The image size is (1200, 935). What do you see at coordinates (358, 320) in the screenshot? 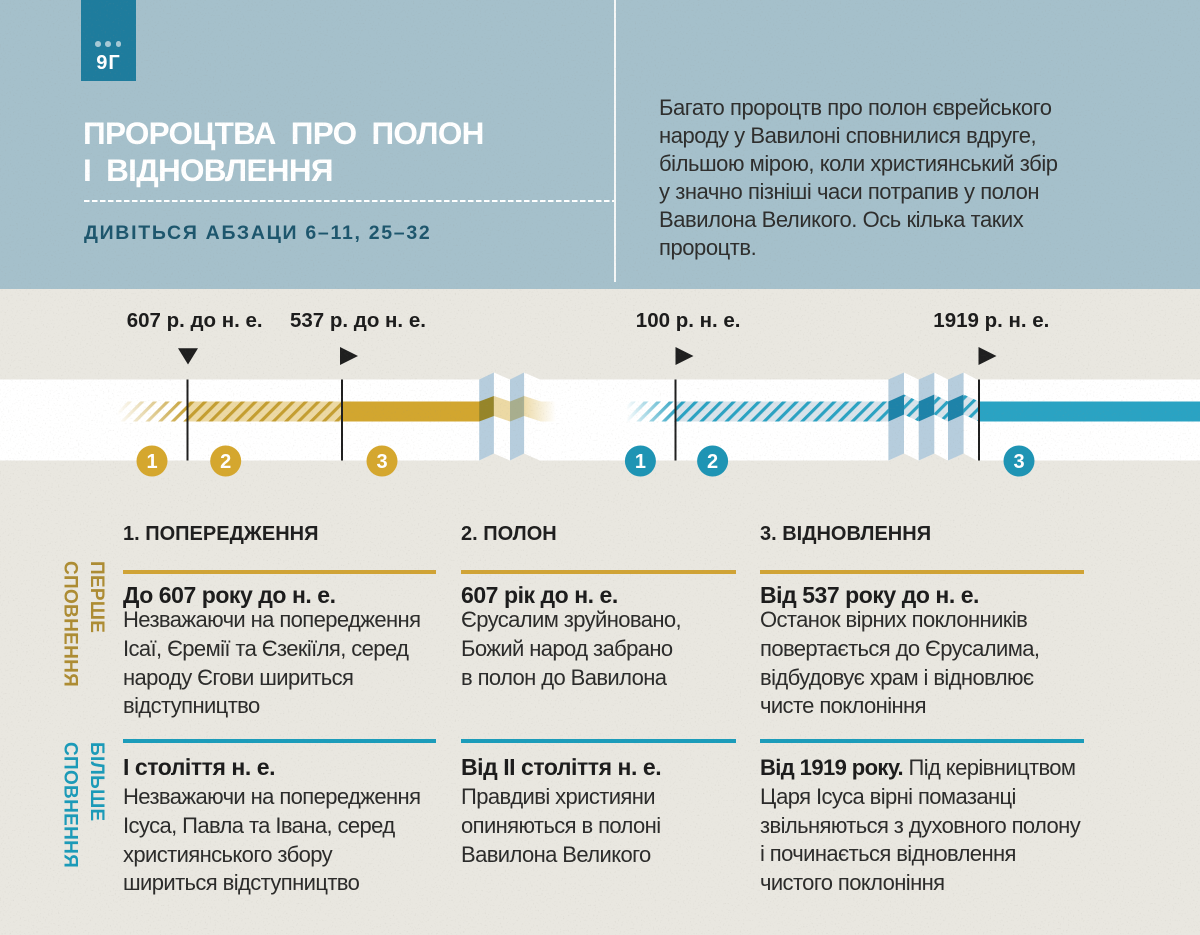
I see `svg-text: 537 р. до н. е.` at bounding box center [358, 320].